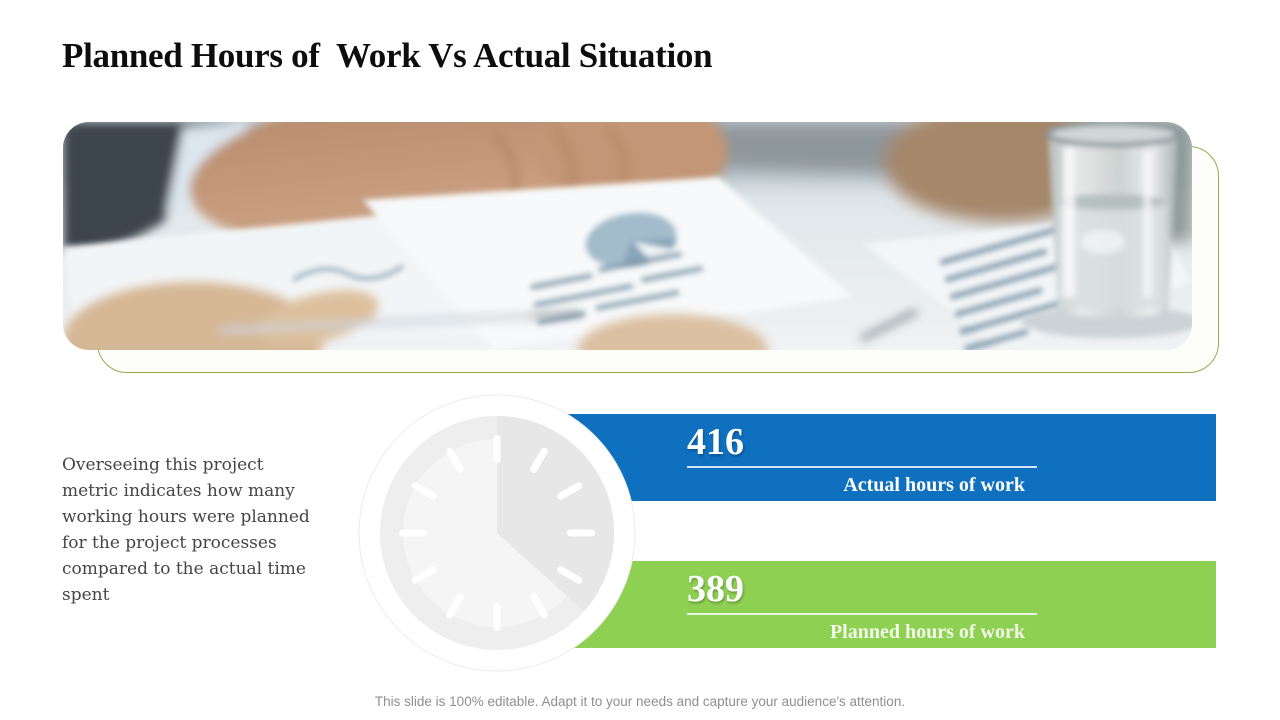 This screenshot has width=1280, height=720. Describe the element at coordinates (862, 467) in the screenshot. I see `actual-divider-line` at that location.